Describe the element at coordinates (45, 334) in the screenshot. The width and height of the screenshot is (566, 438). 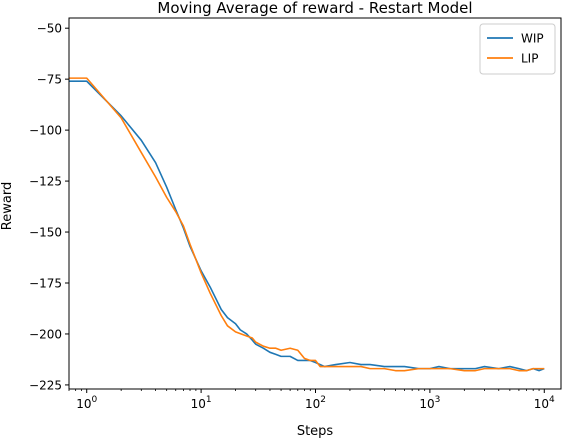
I see `y-tick-label: −200` at that location.